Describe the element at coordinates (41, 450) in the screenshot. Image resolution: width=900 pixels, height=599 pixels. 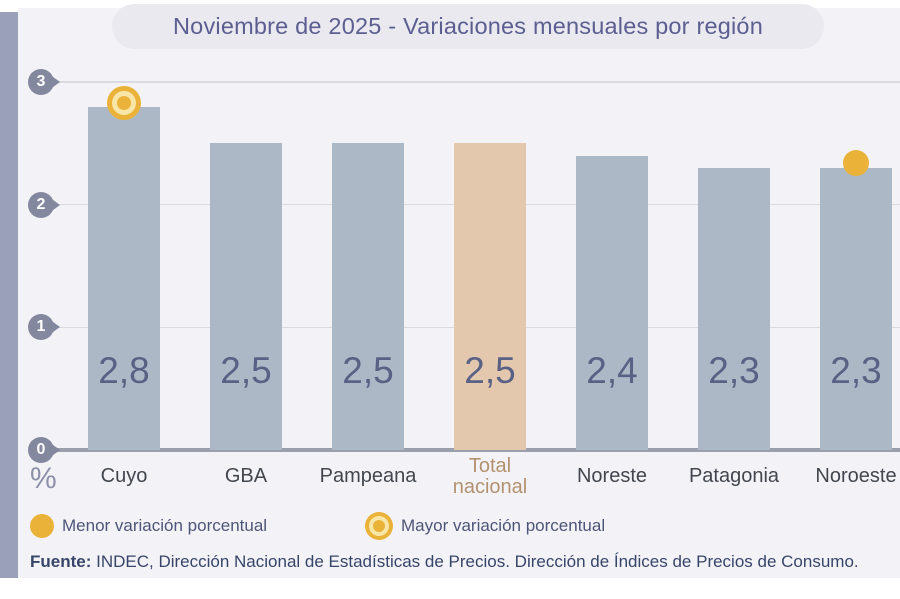
I see `y-tick-label: 0` at that location.